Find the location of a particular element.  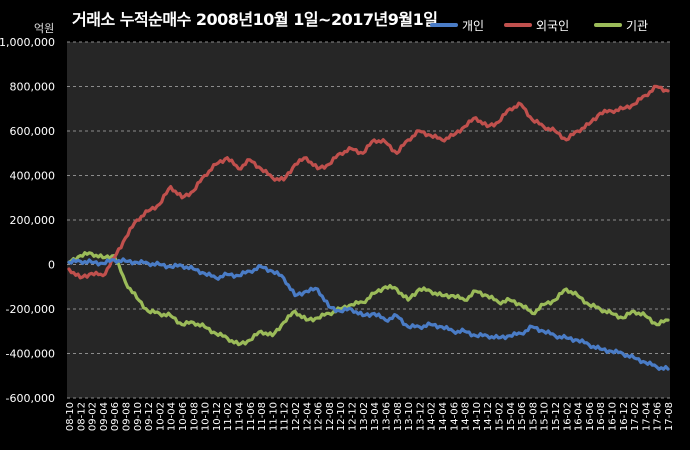

x-tick-label: 10-02 is located at coordinates (160, 416).